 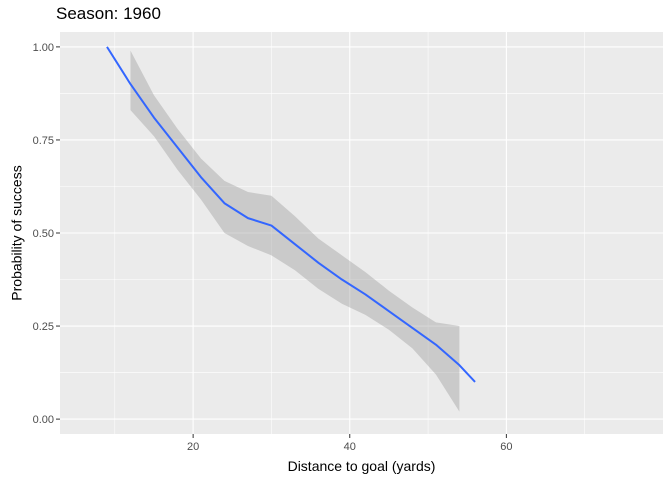 What do you see at coordinates (350, 447) in the screenshot?
I see `x-tick-label: 40` at bounding box center [350, 447].